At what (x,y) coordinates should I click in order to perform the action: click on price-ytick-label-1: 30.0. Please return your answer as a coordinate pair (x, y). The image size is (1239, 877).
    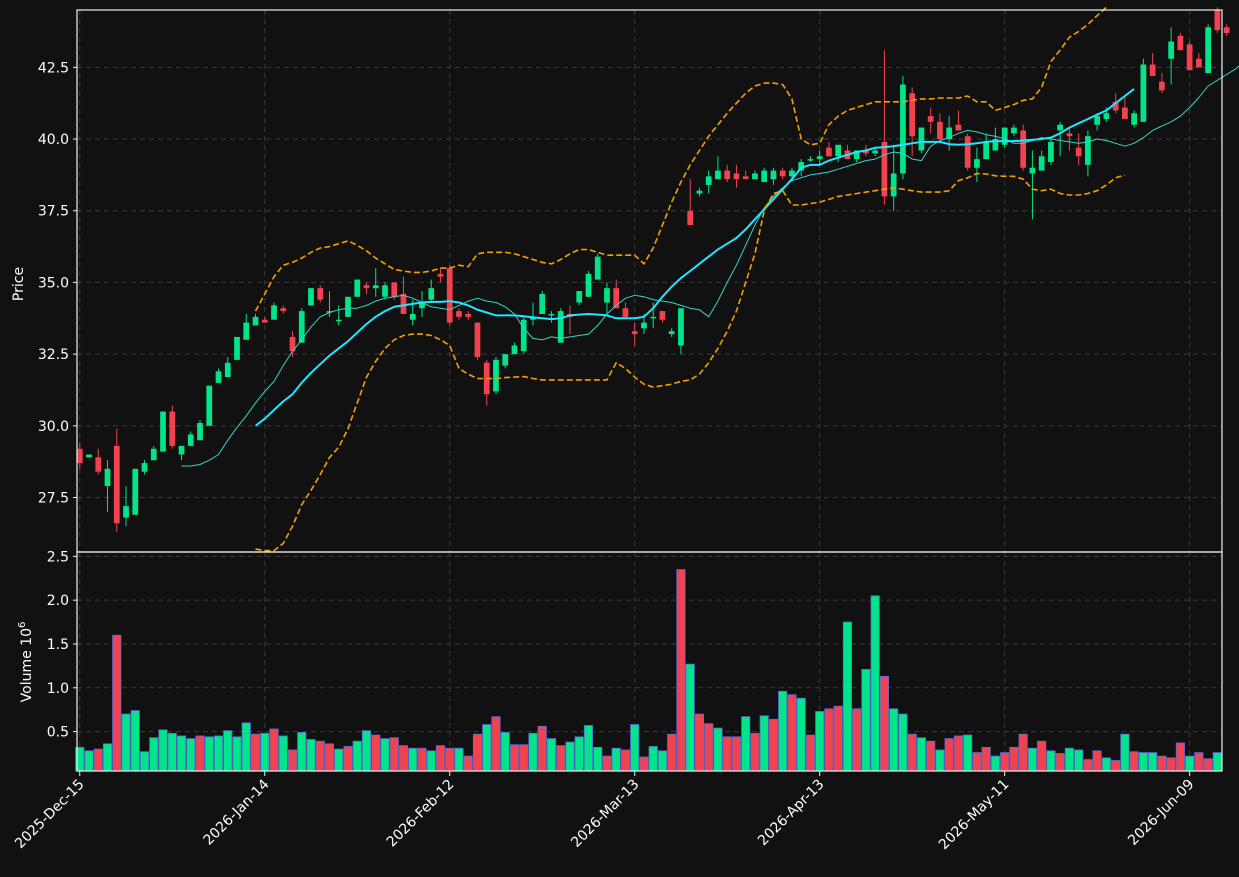
    Looking at the image, I should click on (53, 427).